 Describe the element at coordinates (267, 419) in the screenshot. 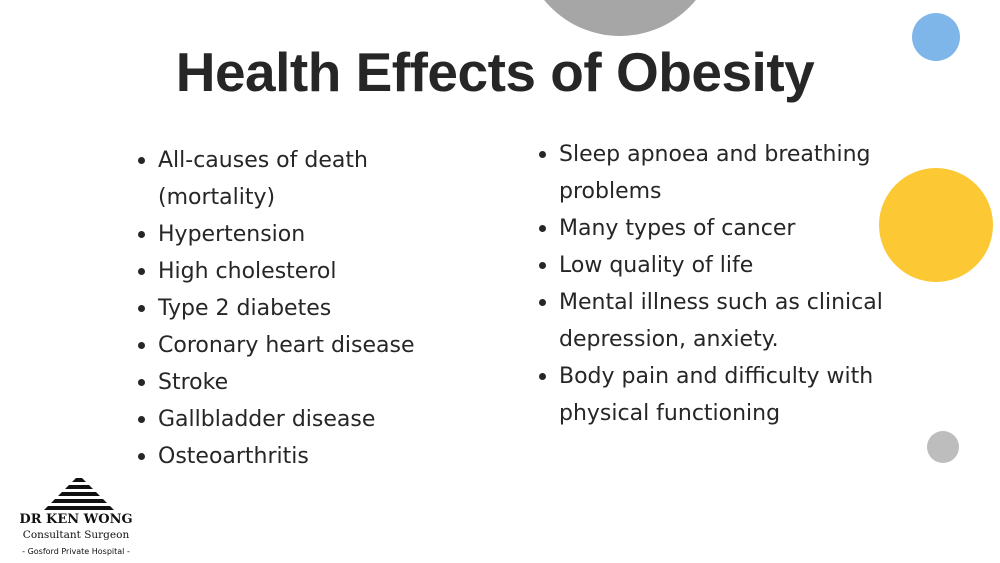

I see `item-line: Gallbladder disease` at that location.